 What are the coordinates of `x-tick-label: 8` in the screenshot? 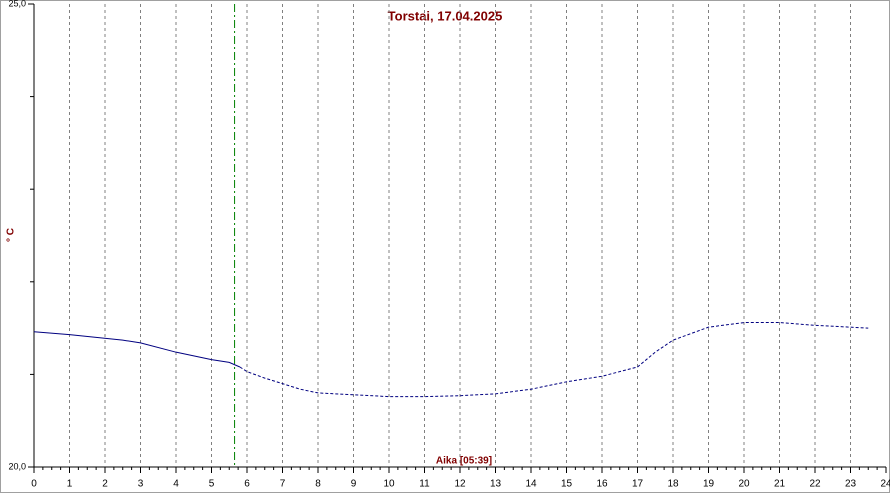 It's located at (318, 484).